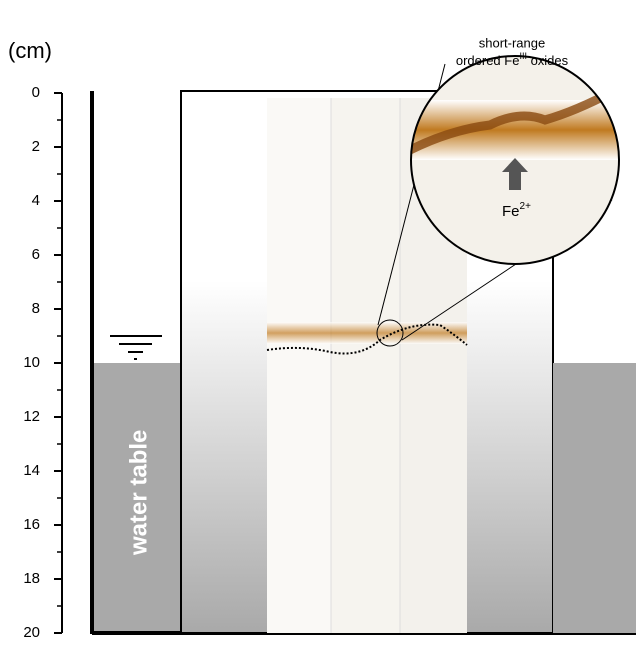  What do you see at coordinates (36, 200) in the screenshot?
I see `tick-label: 4` at bounding box center [36, 200].